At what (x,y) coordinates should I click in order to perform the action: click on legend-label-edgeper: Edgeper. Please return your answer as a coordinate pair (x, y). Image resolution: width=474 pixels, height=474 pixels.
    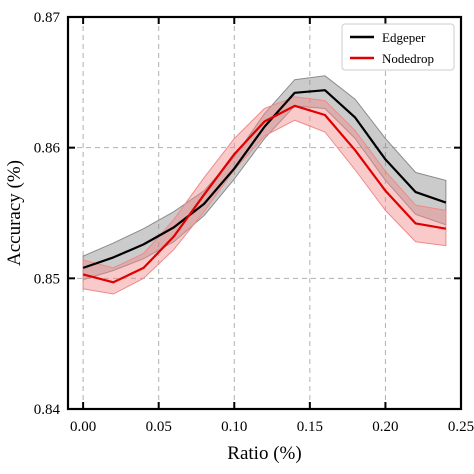
    Looking at the image, I should click on (404, 37).